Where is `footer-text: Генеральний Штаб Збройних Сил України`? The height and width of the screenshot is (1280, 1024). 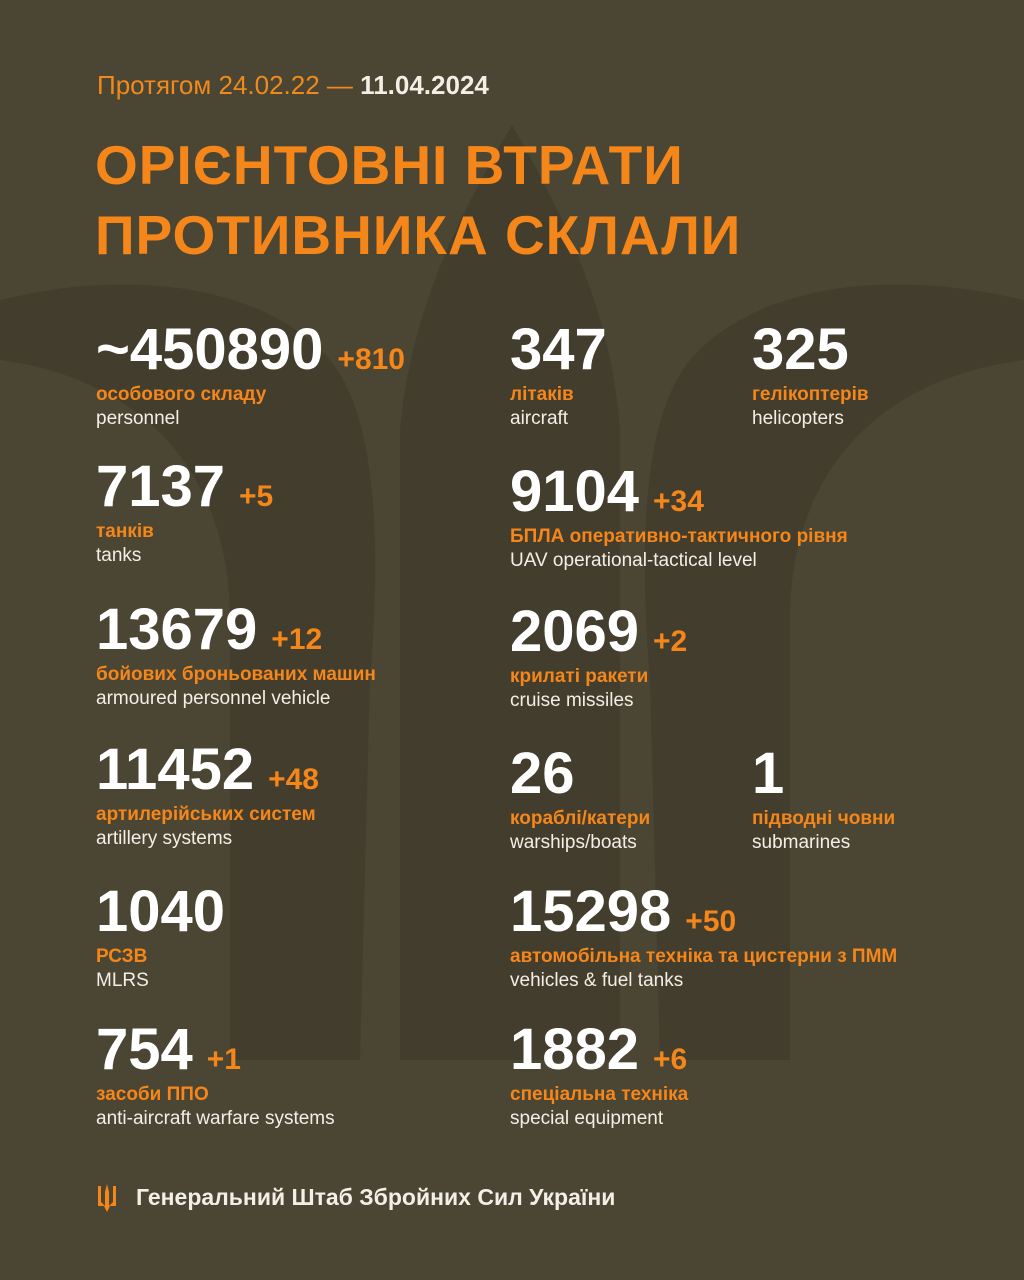
footer-text: Генеральний Штаб Збройних Сил України is located at coordinates (376, 1197).